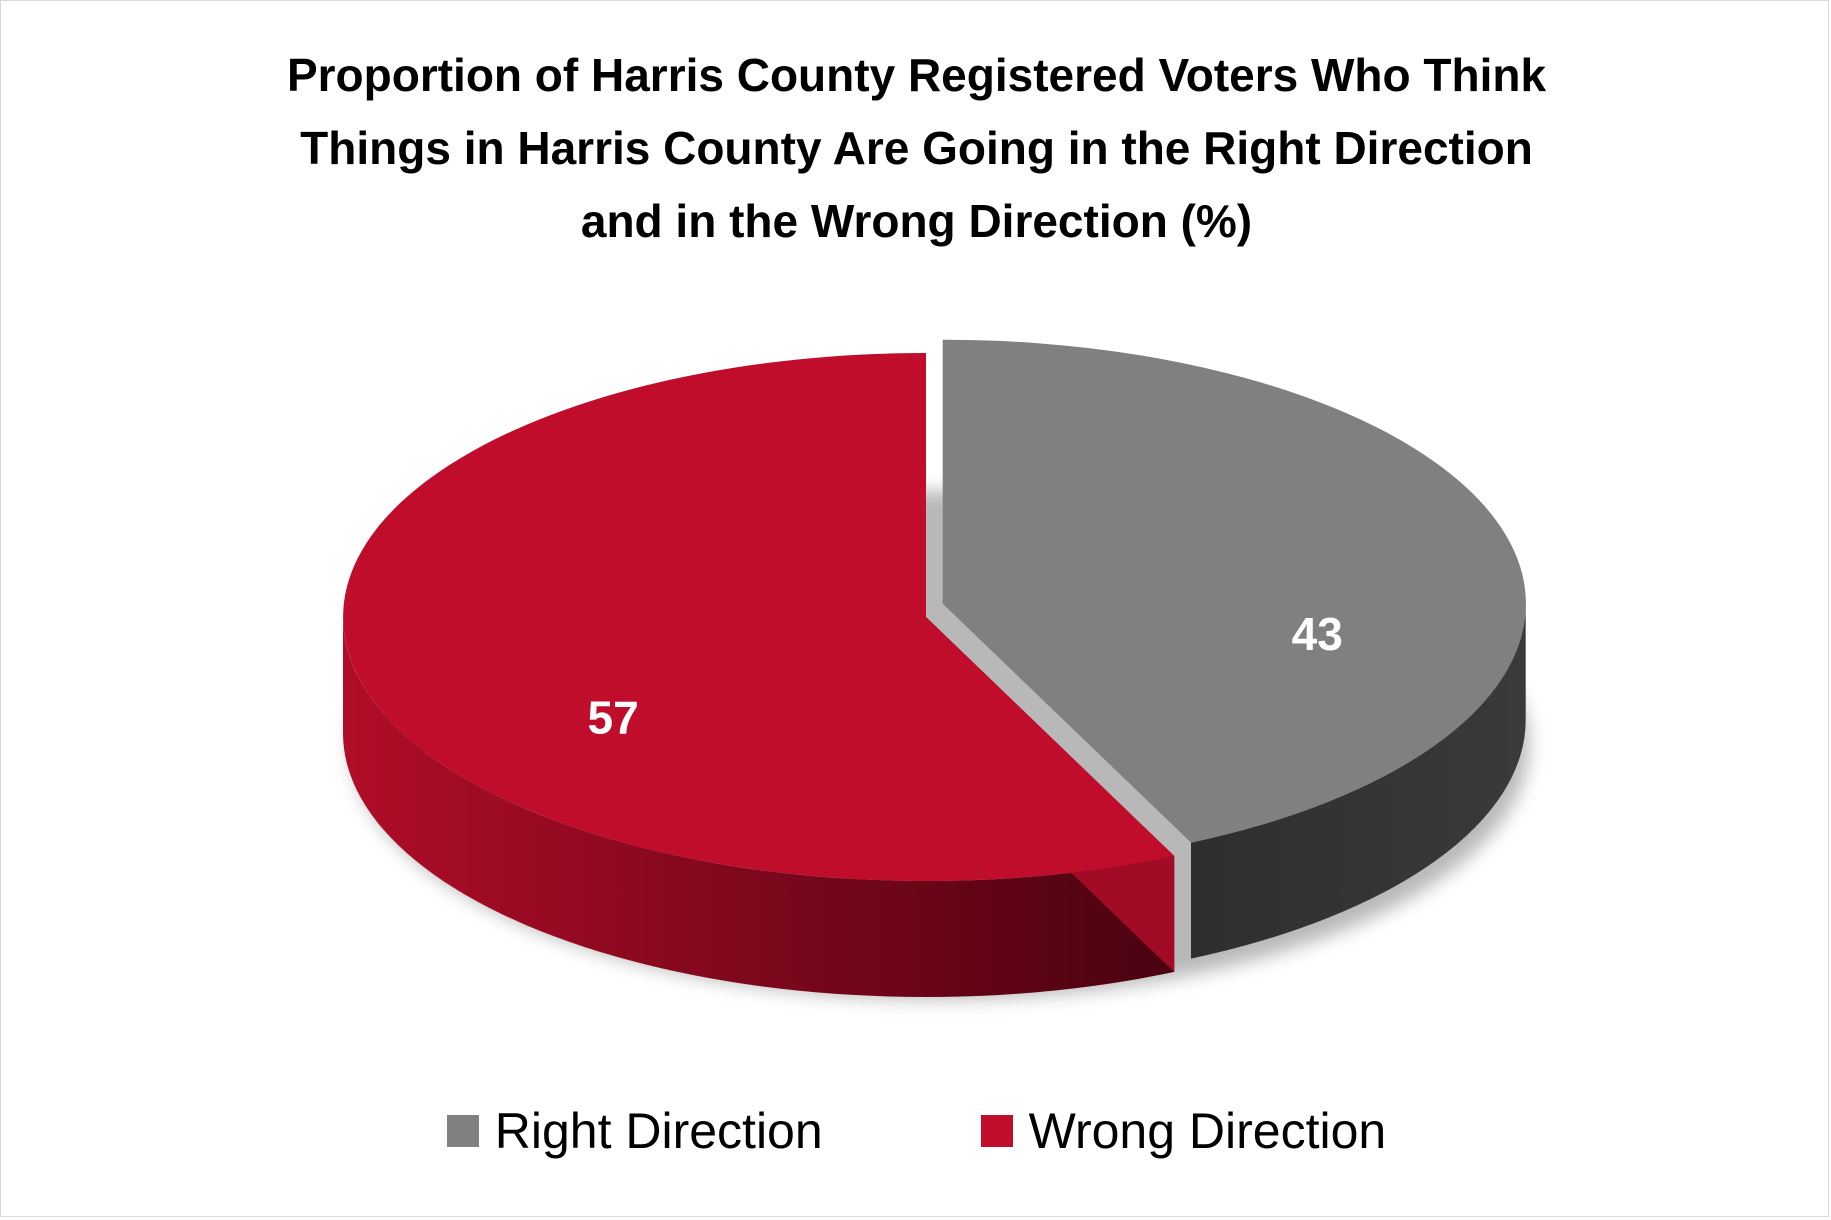  Describe the element at coordinates (916, 221) in the screenshot. I see `chart-title-line-3: and in the Wrong Direction (%)` at that location.